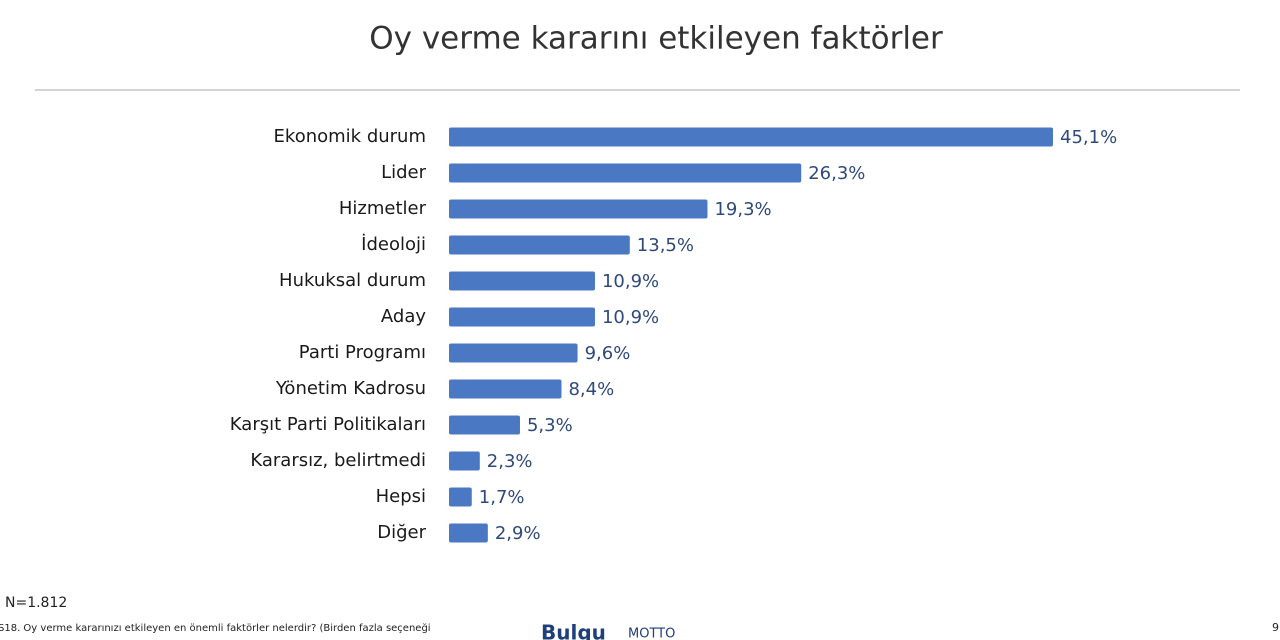  Describe the element at coordinates (36, 603) in the screenshot. I see `sample-size: N=1.812` at that location.